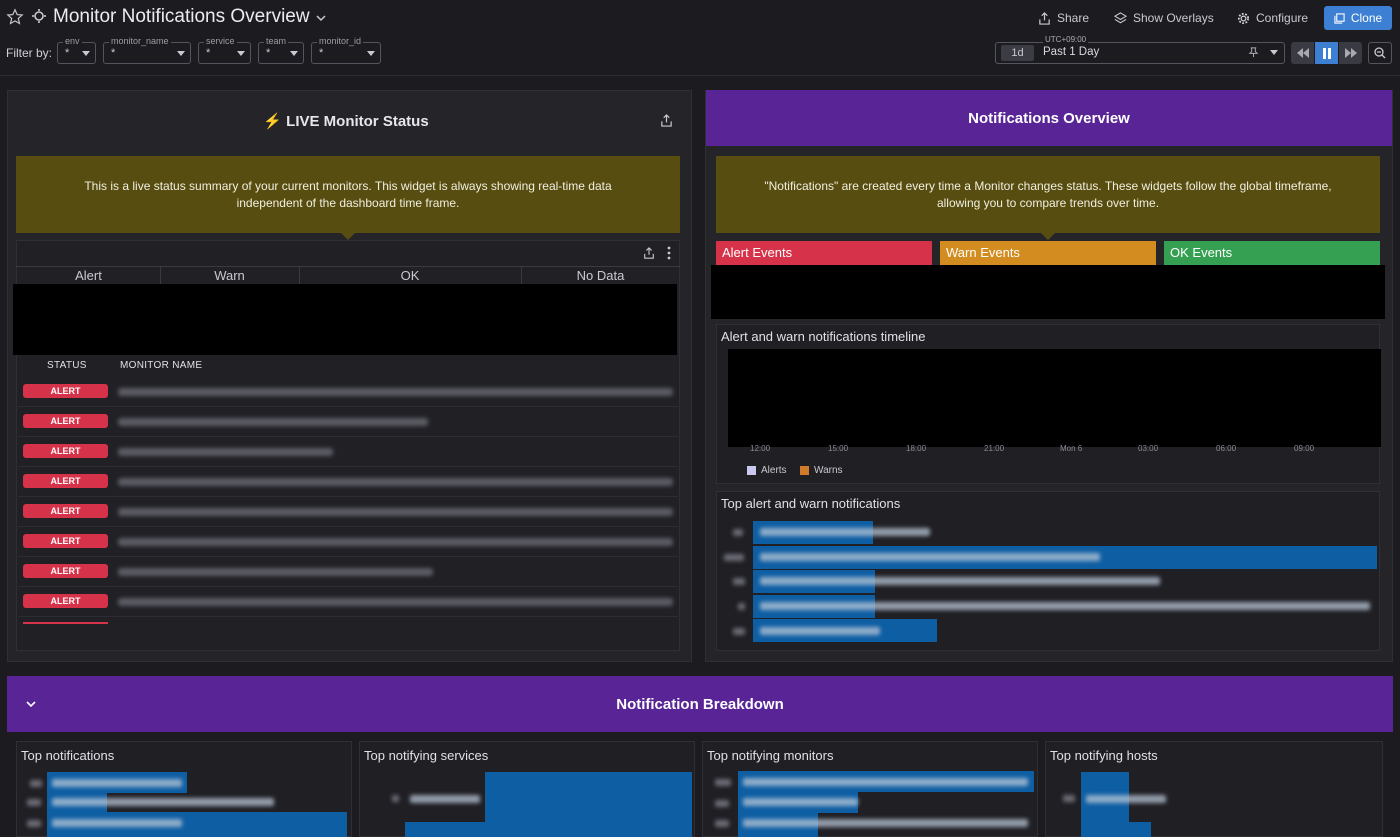 The image size is (1400, 837). Describe the element at coordinates (410, 275) in the screenshot. I see `status-col-ok: OK` at that location.